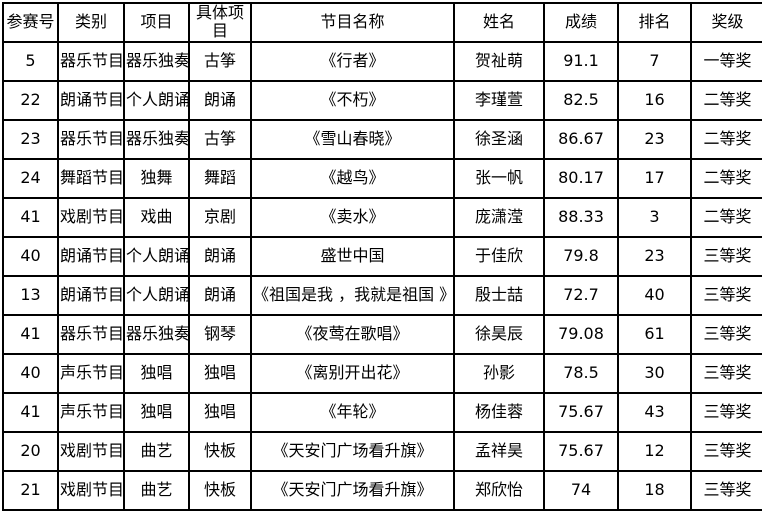 The width and height of the screenshot is (762, 511). I want to click on column-header: 排名, so click(654, 22).